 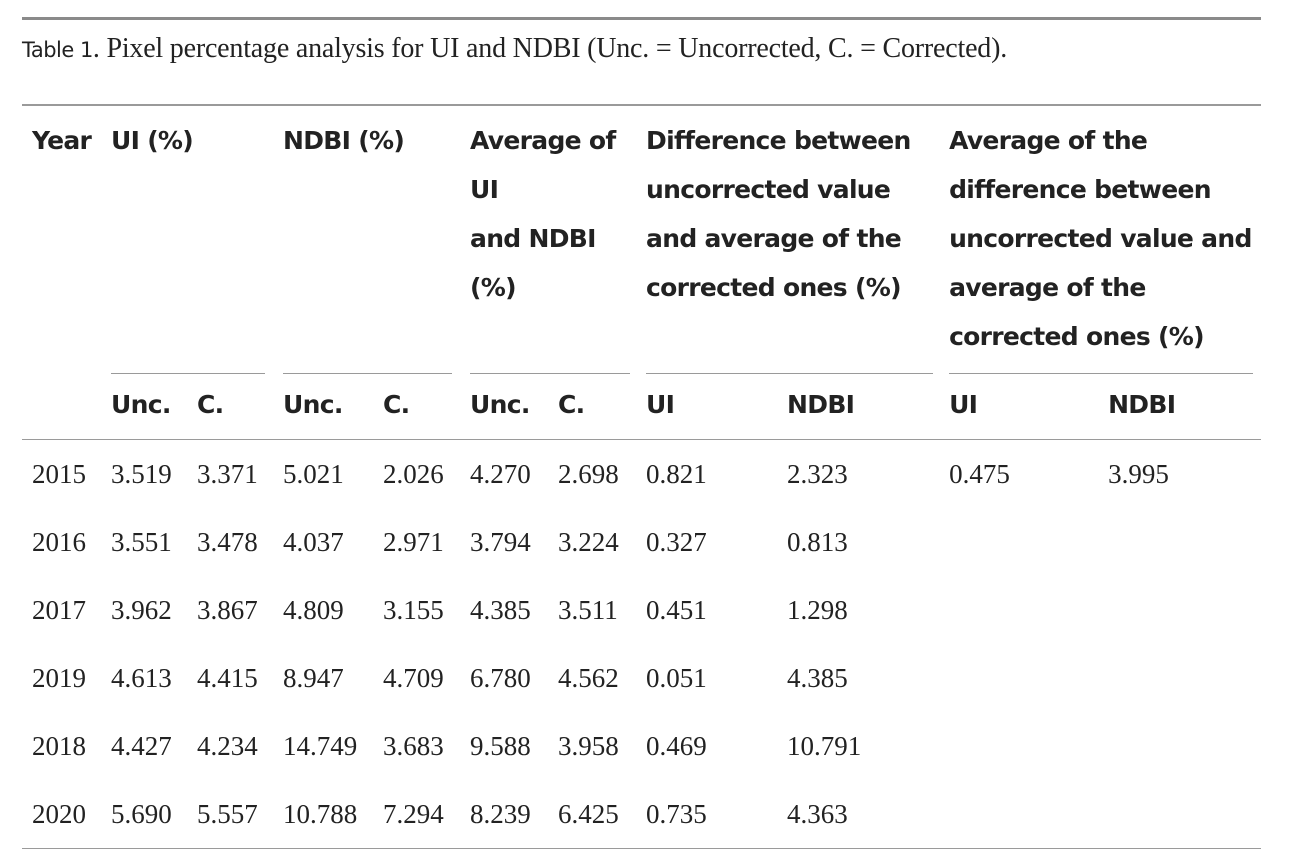 I want to click on average-header-line: UI, so click(x=484, y=189).